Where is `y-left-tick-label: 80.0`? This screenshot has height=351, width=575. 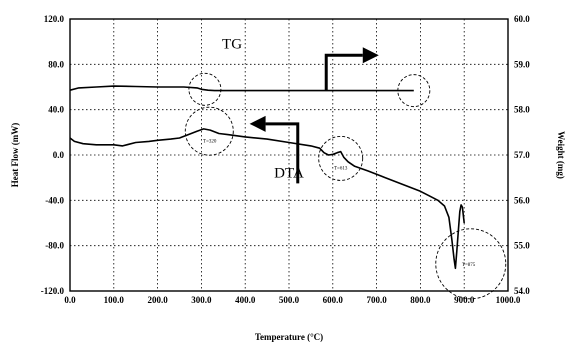
y-left-tick-label: 80.0 is located at coordinates (56, 64).